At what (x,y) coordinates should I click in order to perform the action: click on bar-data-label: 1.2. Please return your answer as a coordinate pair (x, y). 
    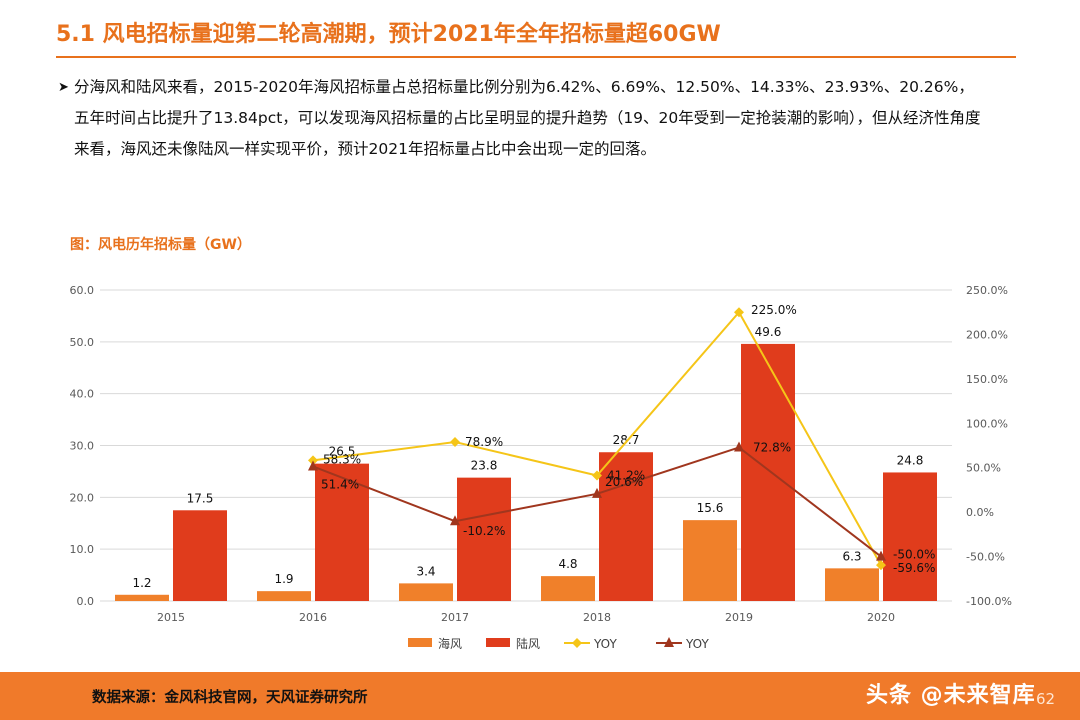
    Looking at the image, I should click on (141, 583).